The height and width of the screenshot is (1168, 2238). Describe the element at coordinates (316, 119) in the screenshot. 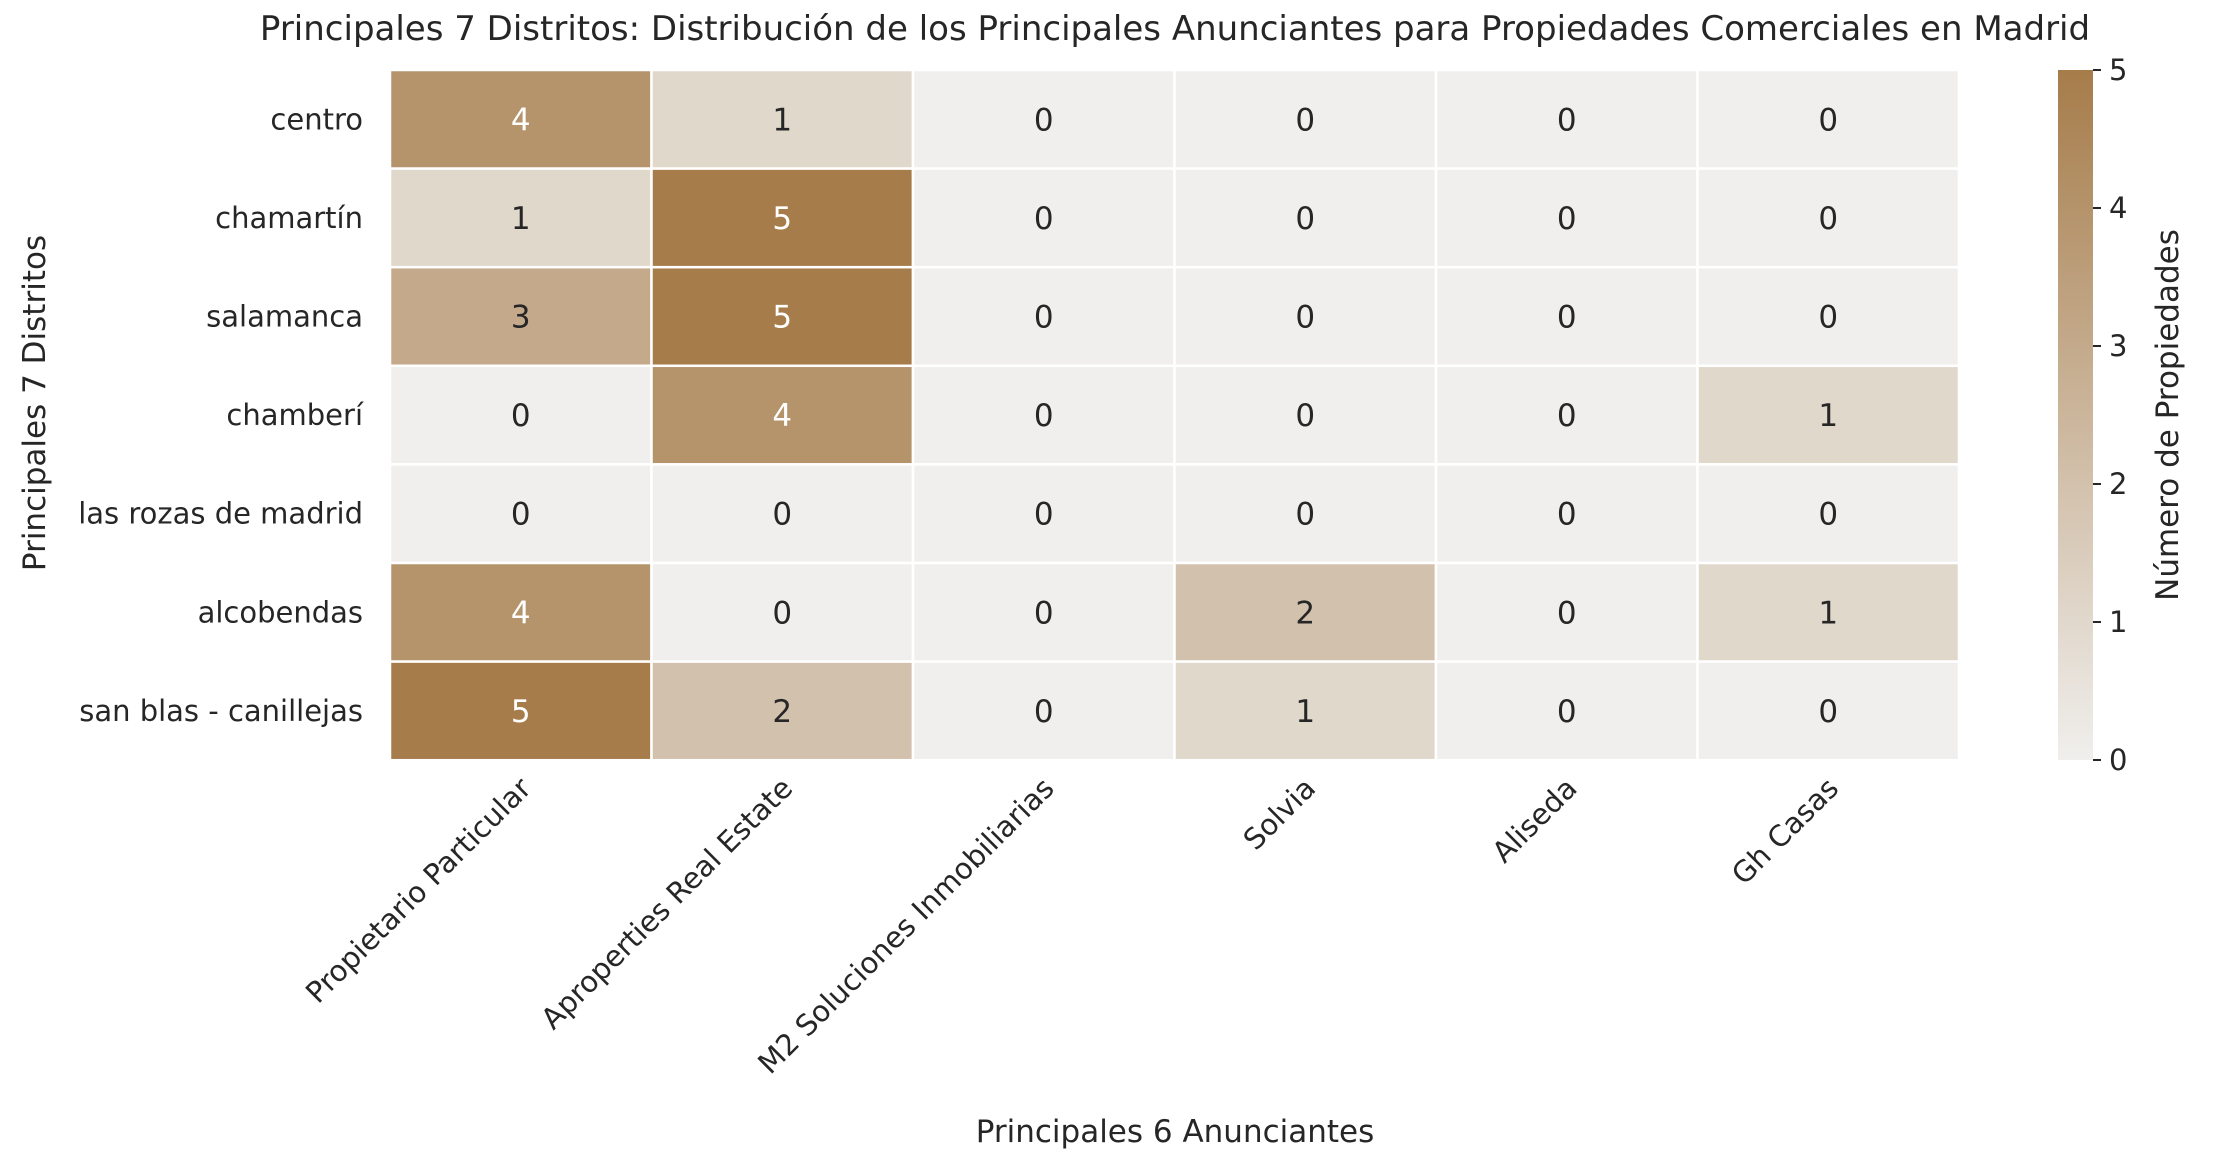

I see `y-tick-label: centro` at that location.